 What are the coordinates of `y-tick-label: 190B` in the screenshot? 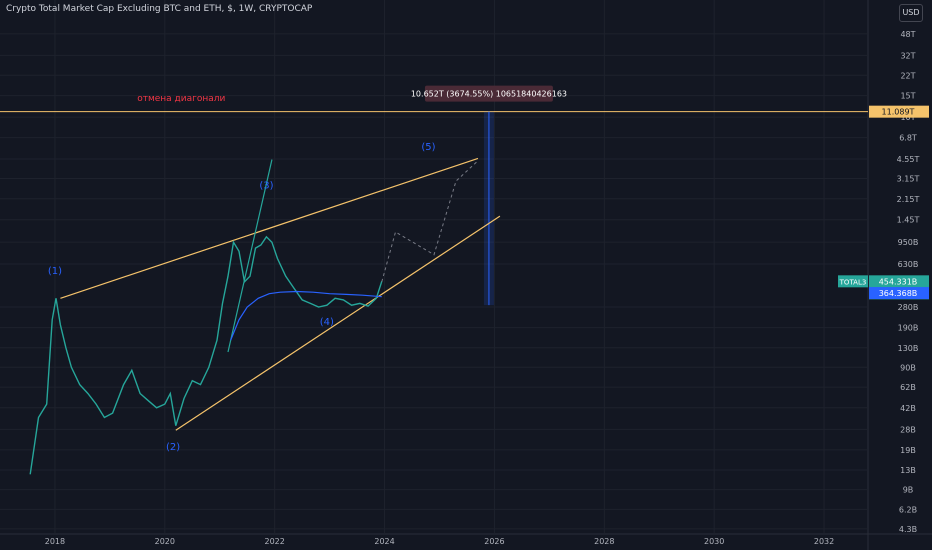 It's located at (908, 328).